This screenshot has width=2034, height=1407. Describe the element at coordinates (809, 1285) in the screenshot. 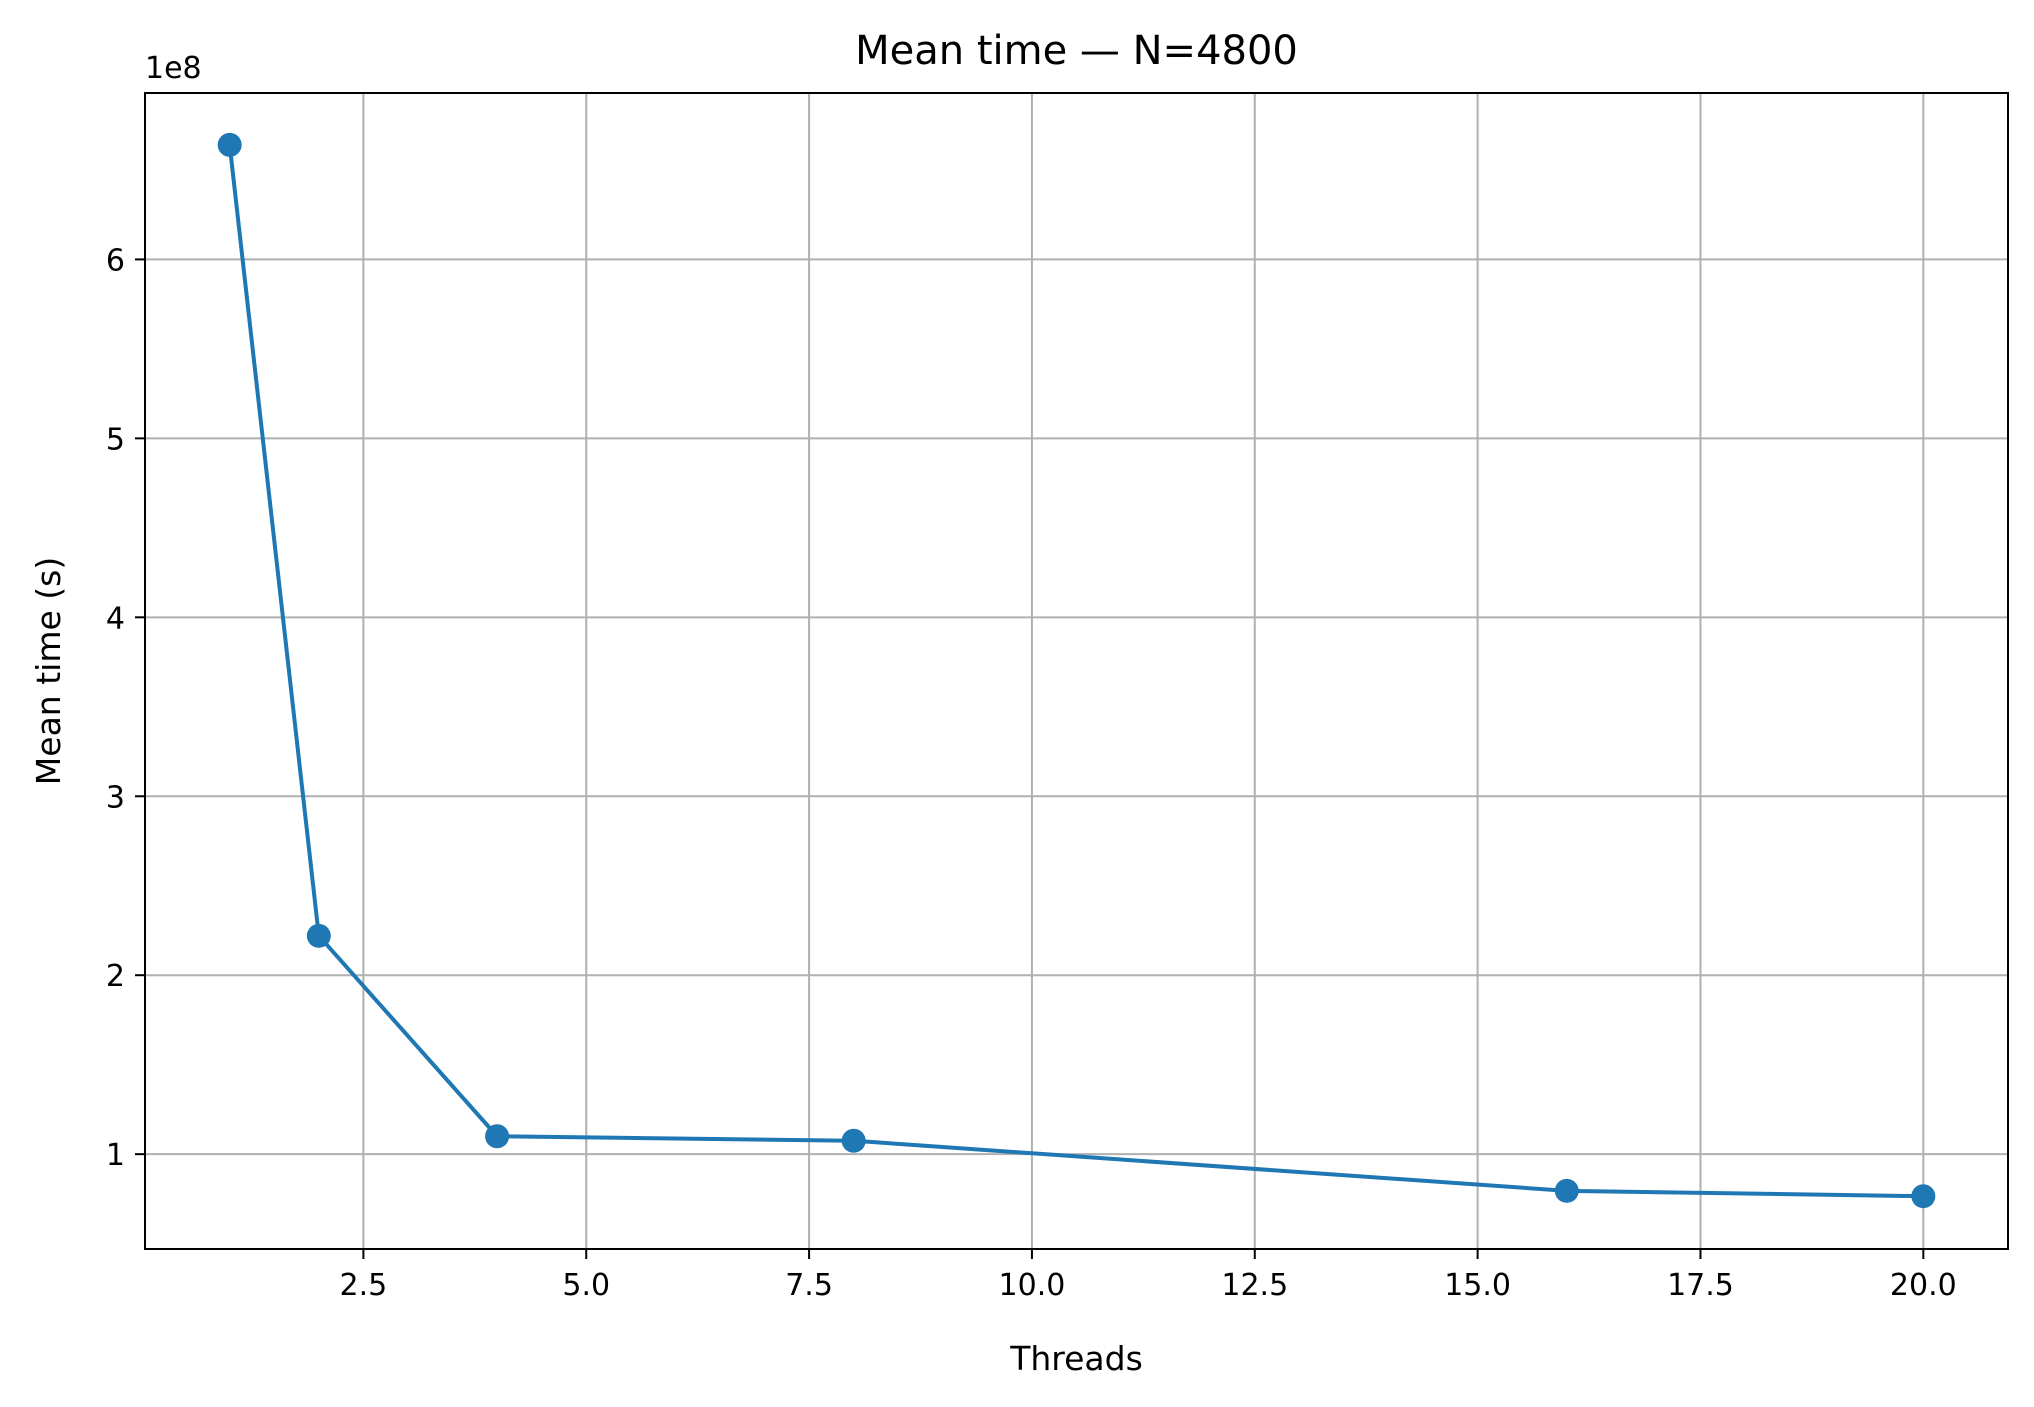

I see `x-tick-label: 7.5` at that location.